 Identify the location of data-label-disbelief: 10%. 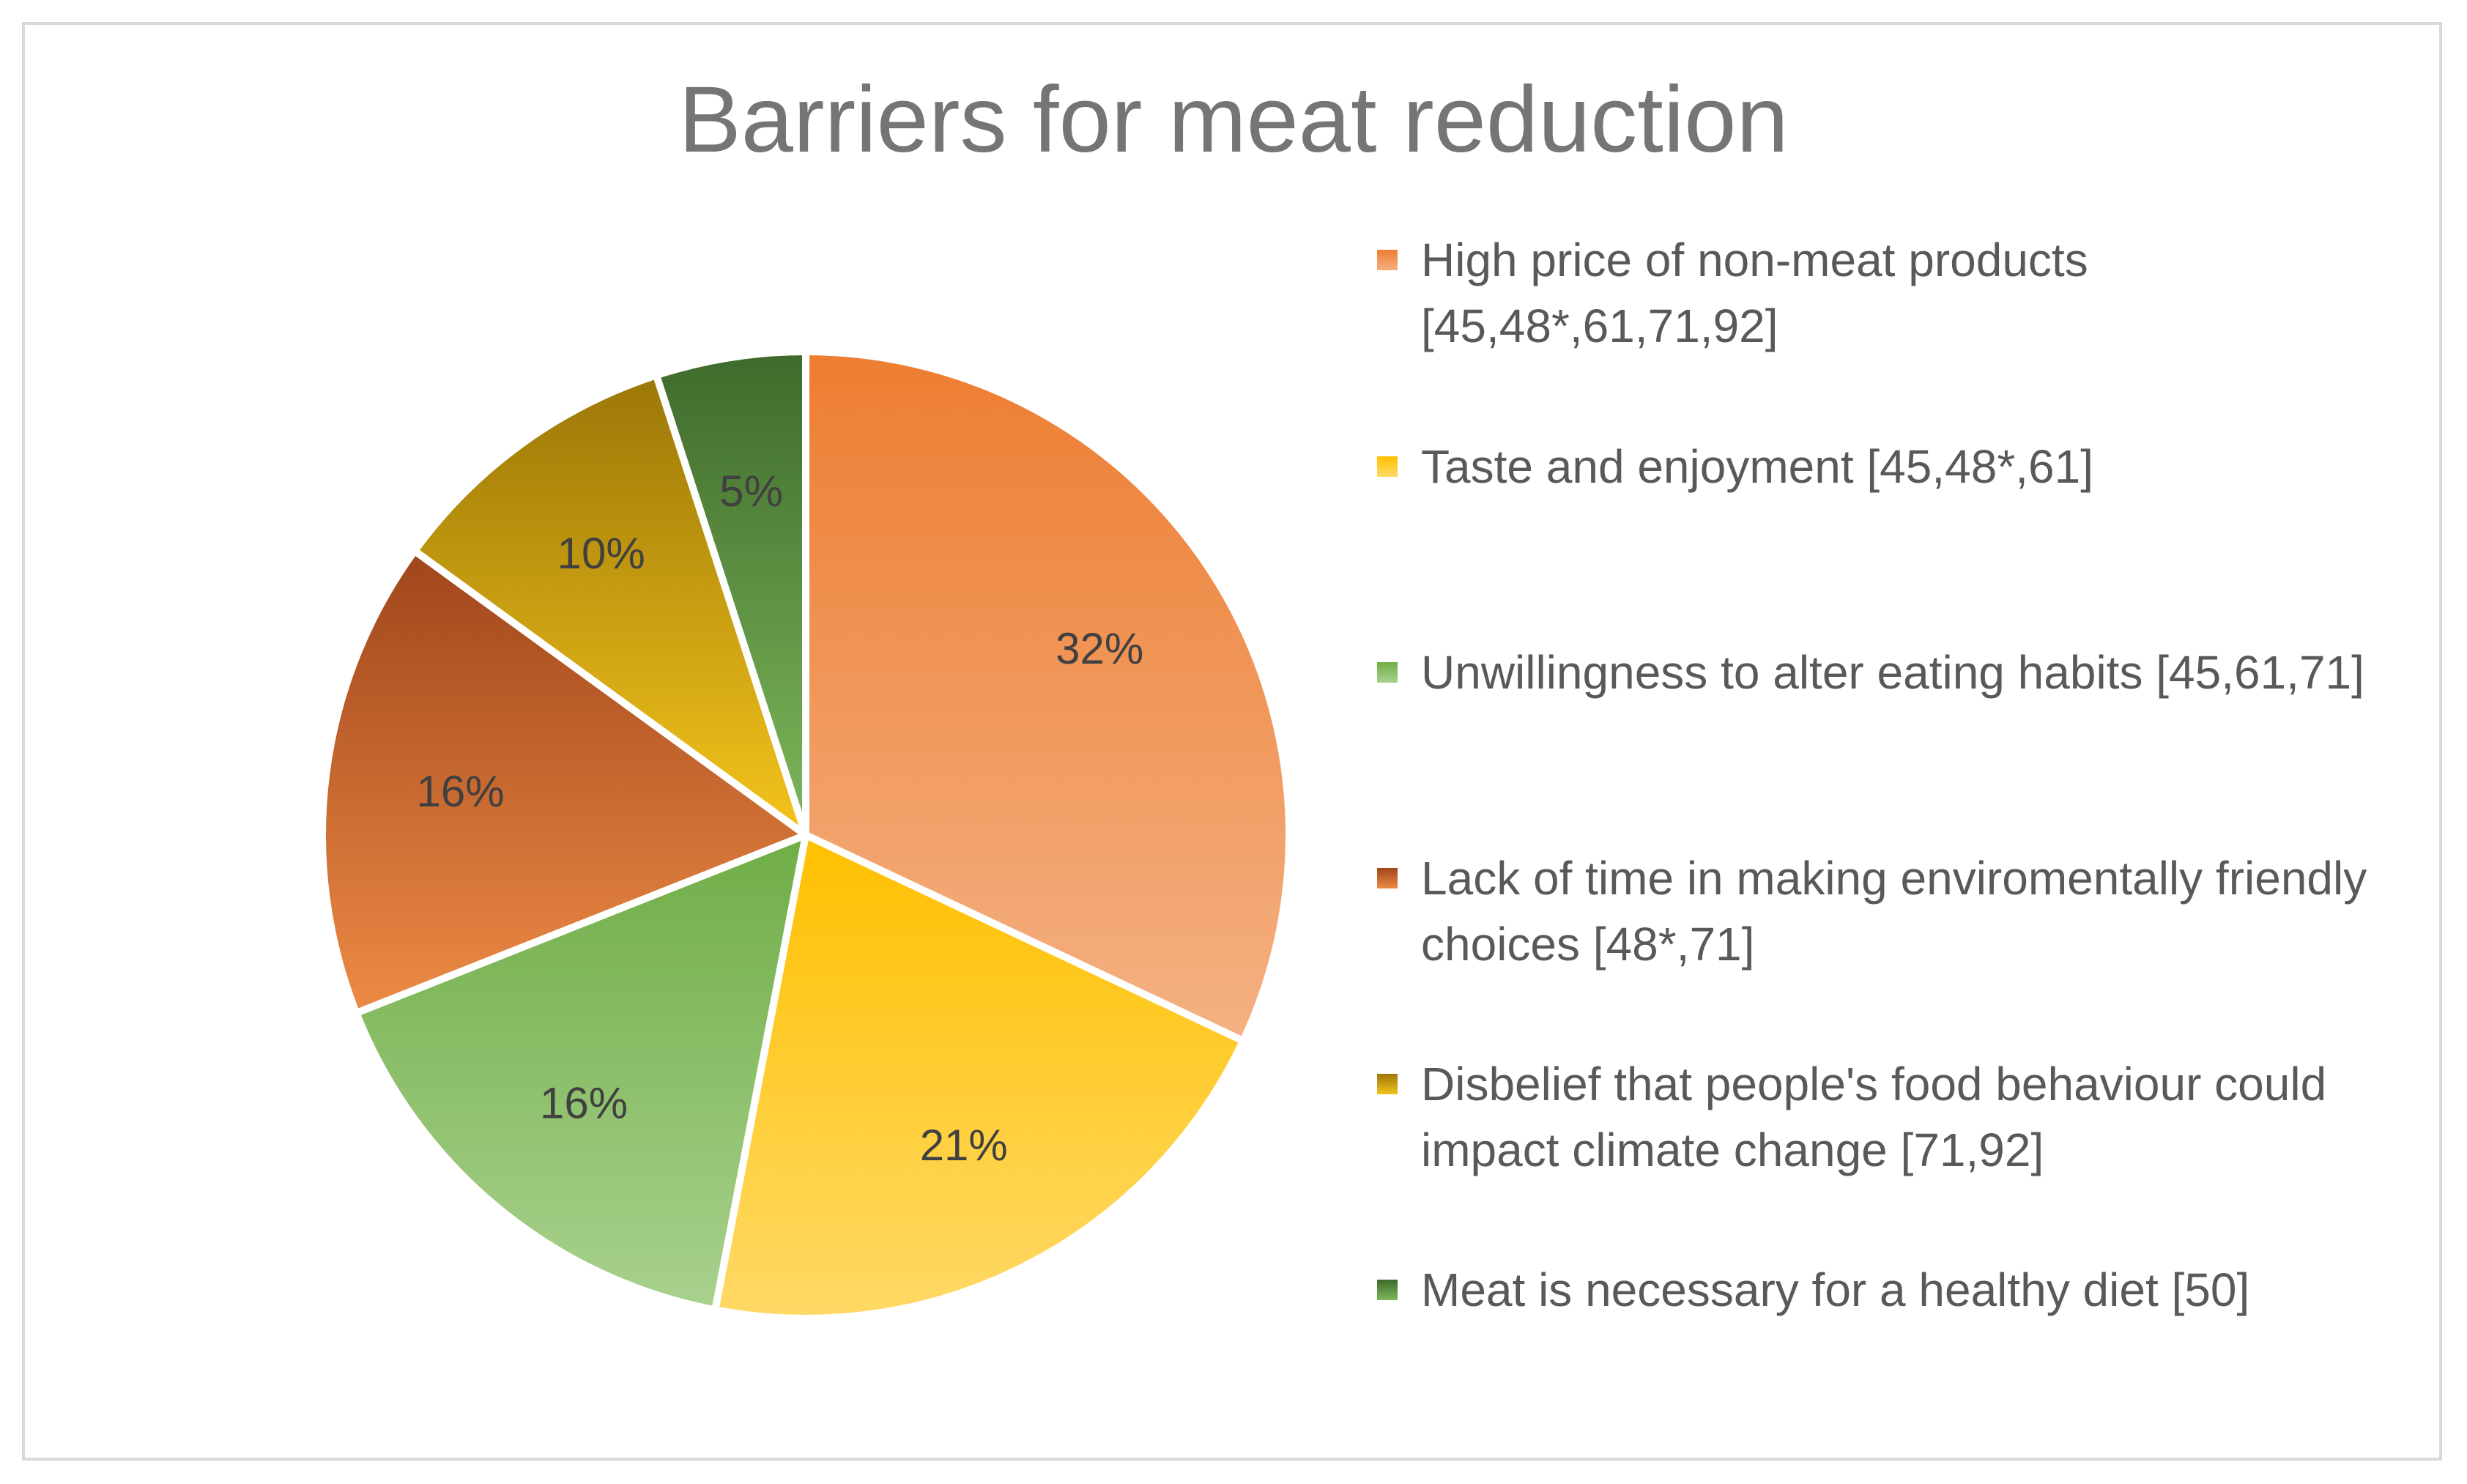
(601, 553).